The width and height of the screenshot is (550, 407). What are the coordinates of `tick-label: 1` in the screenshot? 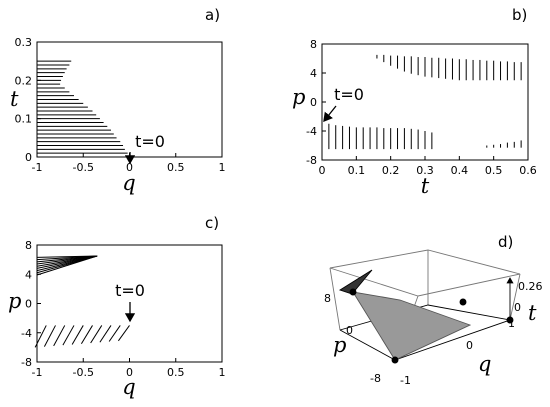 It's located at (511, 323).